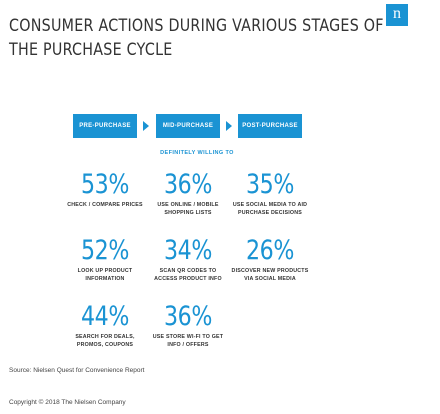  What do you see at coordinates (270, 205) in the screenshot?
I see `stat-desc-line: USE SOCIAL MEDIA TO AID` at bounding box center [270, 205].